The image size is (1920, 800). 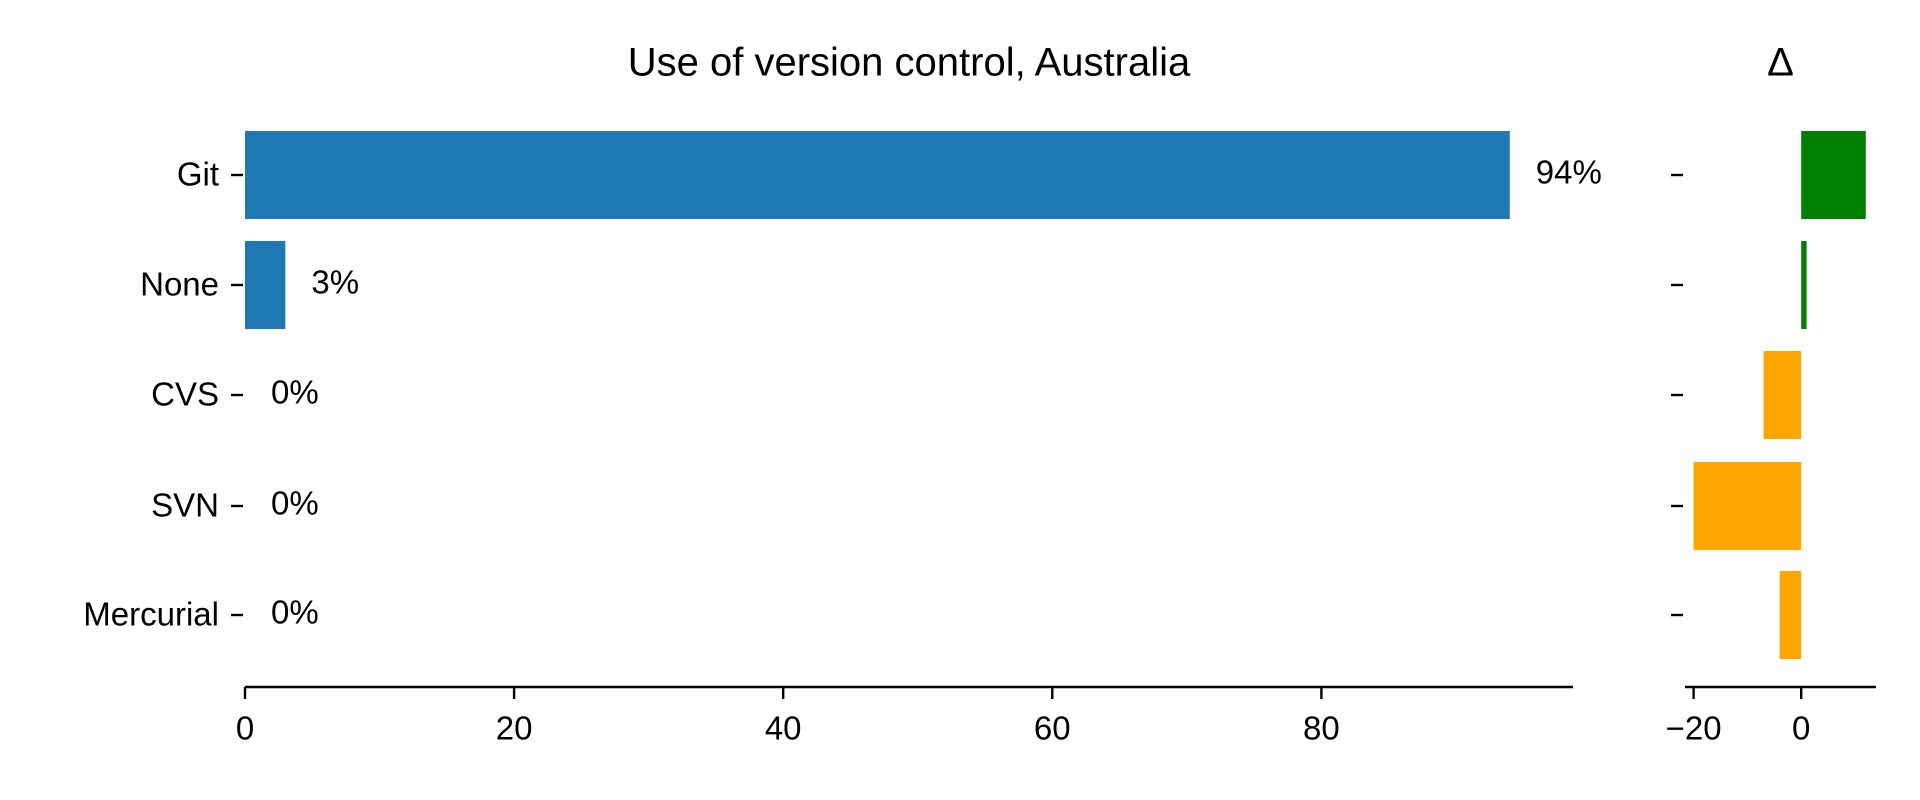 I want to click on y-tick-label: None, so click(x=179, y=284).